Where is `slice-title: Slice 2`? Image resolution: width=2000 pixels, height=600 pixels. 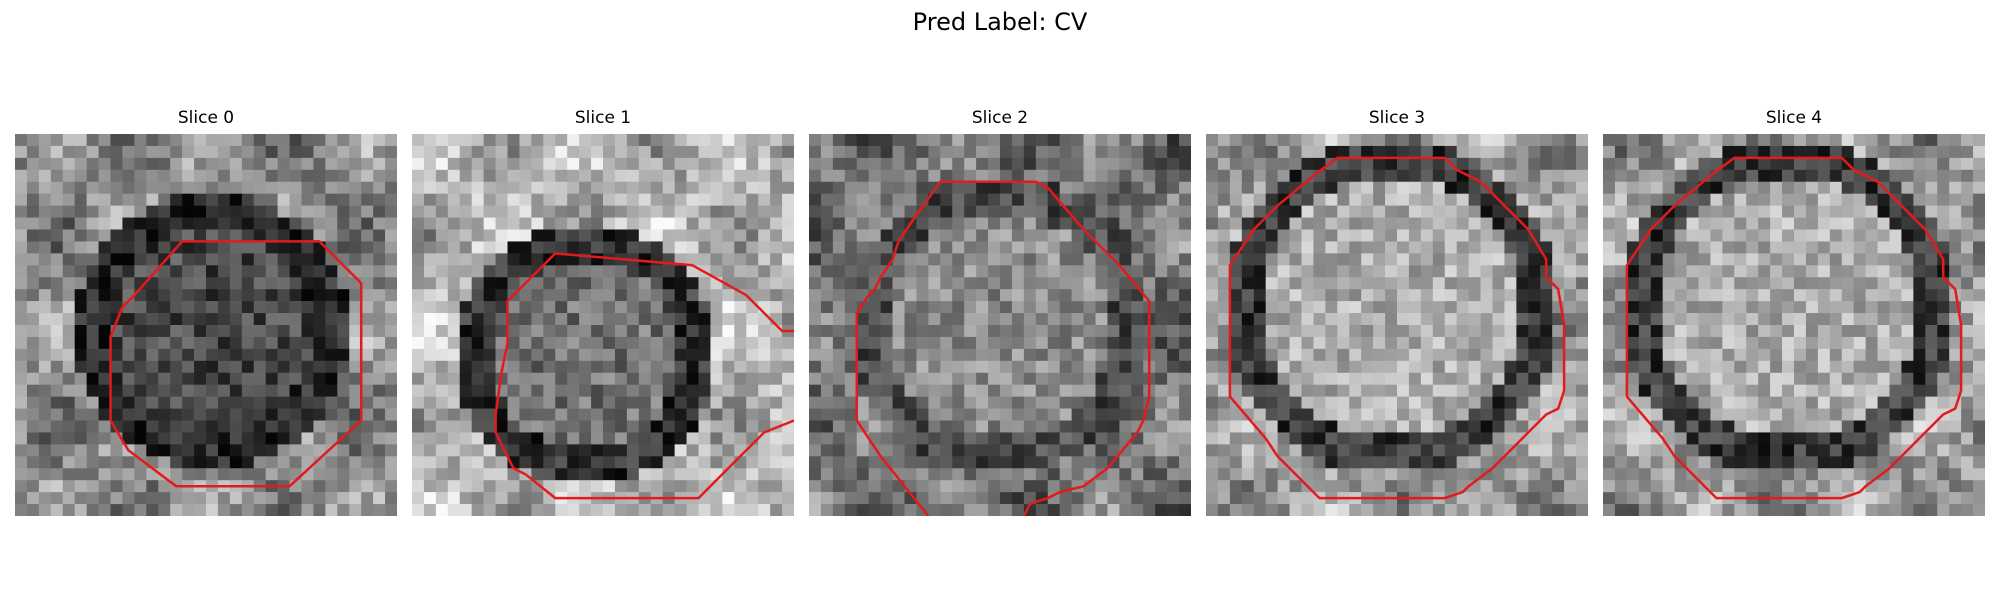 slice-title: Slice 2 is located at coordinates (1000, 118).